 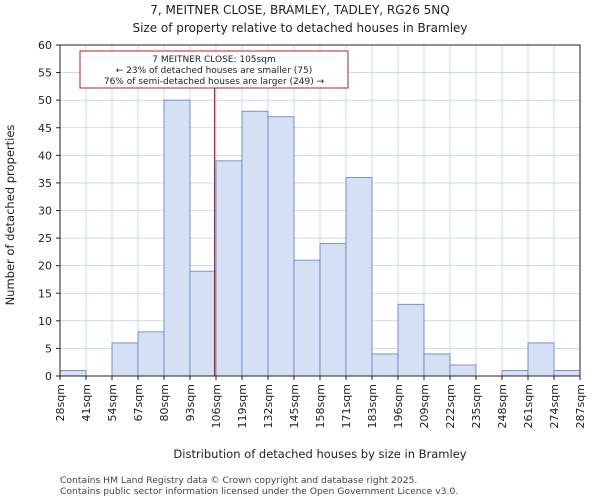 What do you see at coordinates (502, 406) in the screenshot?
I see `x-tick-label: 248sqm` at bounding box center [502, 406].